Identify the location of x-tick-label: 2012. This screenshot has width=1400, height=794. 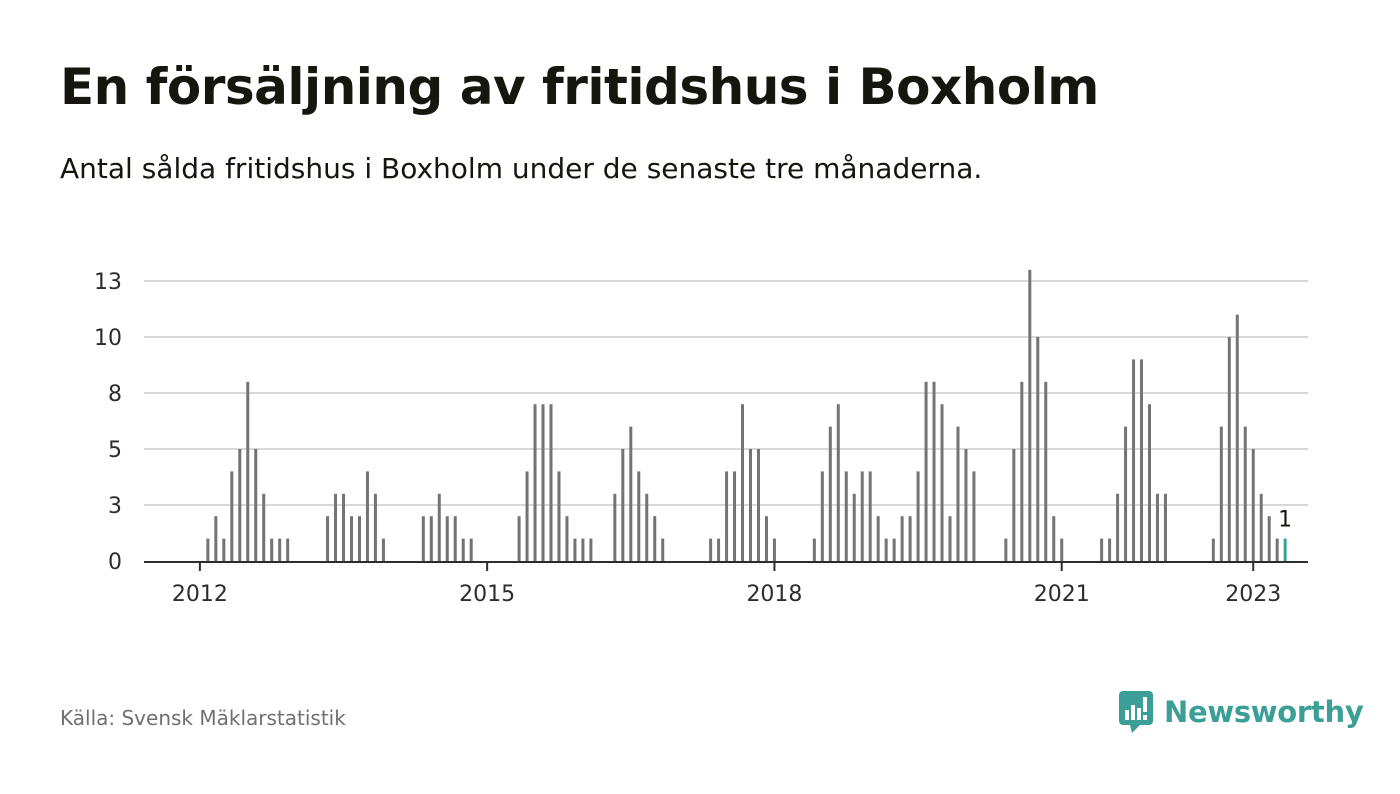
(200, 594).